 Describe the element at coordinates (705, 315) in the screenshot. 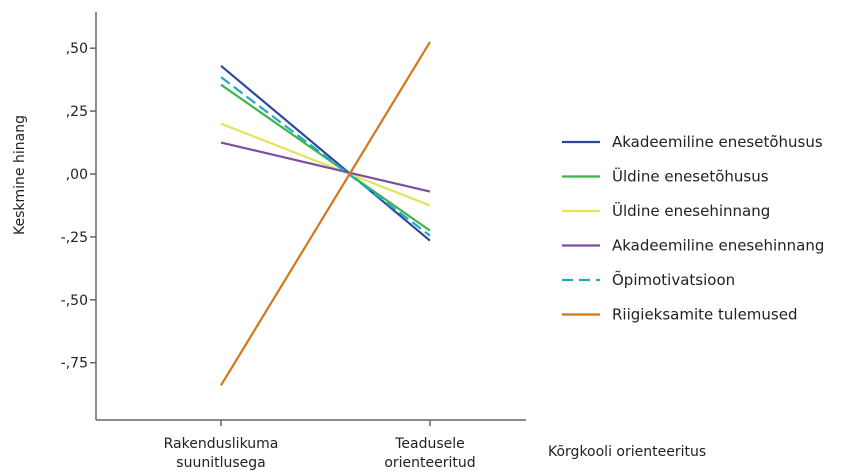

I see `legend-label: Riigieksamite tulemused` at that location.